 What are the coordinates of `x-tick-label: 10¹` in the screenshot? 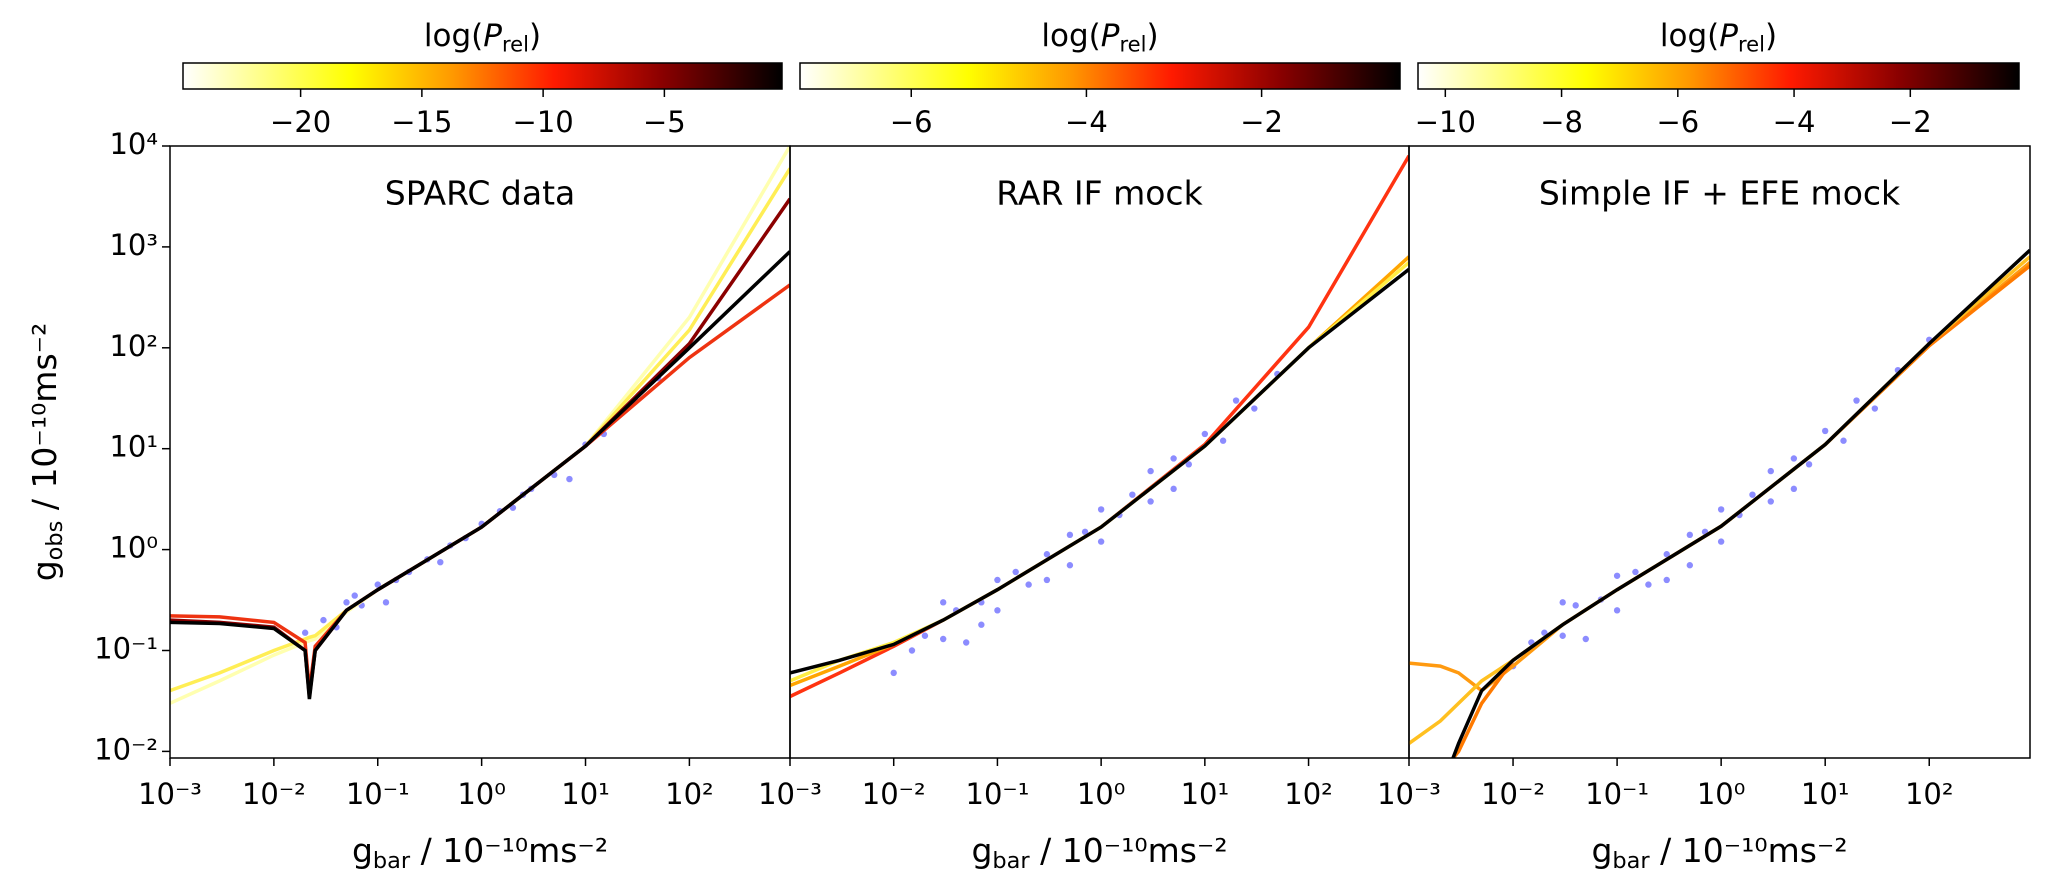 It's located at (585, 794).